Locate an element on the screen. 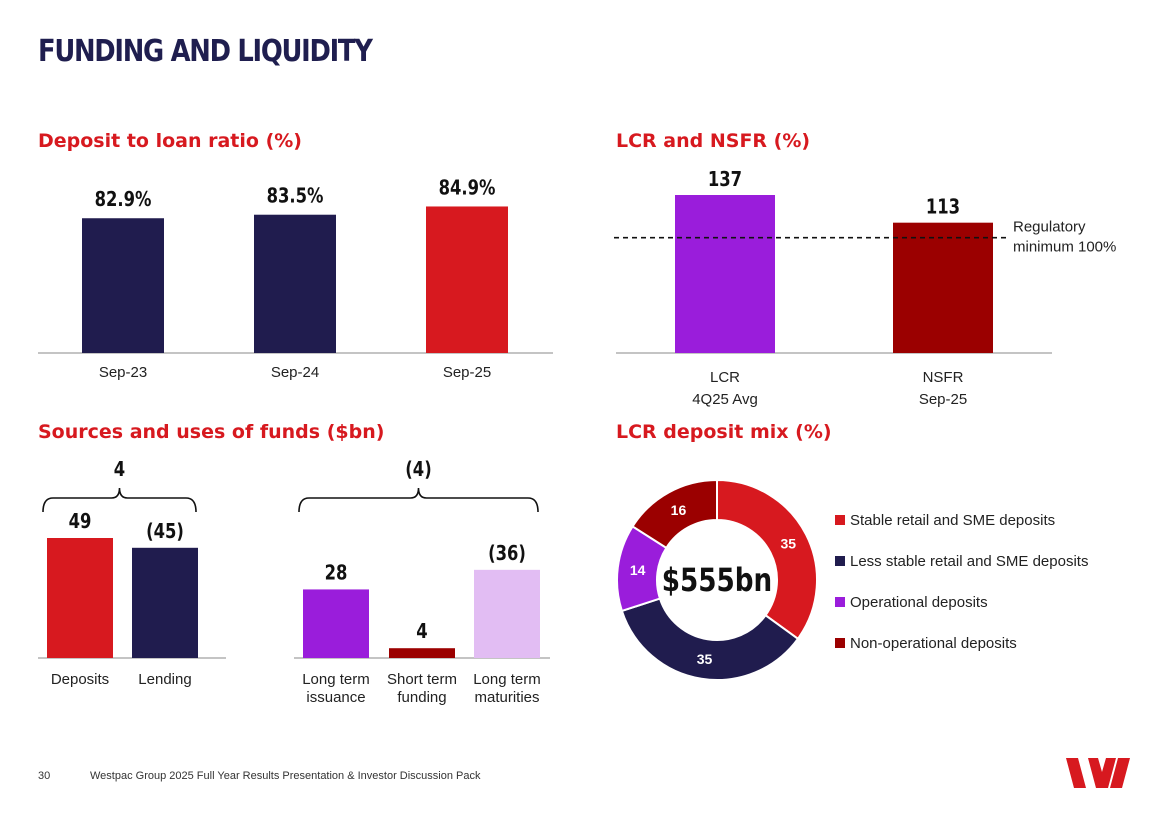 The height and width of the screenshot is (825, 1168). lcr-nsfr-value-label: 113 is located at coordinates (943, 207).